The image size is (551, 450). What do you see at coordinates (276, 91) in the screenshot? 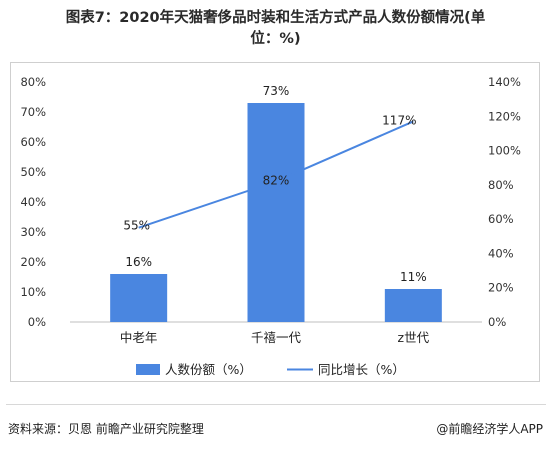
I see `bar-data-label: 73%` at bounding box center [276, 91].